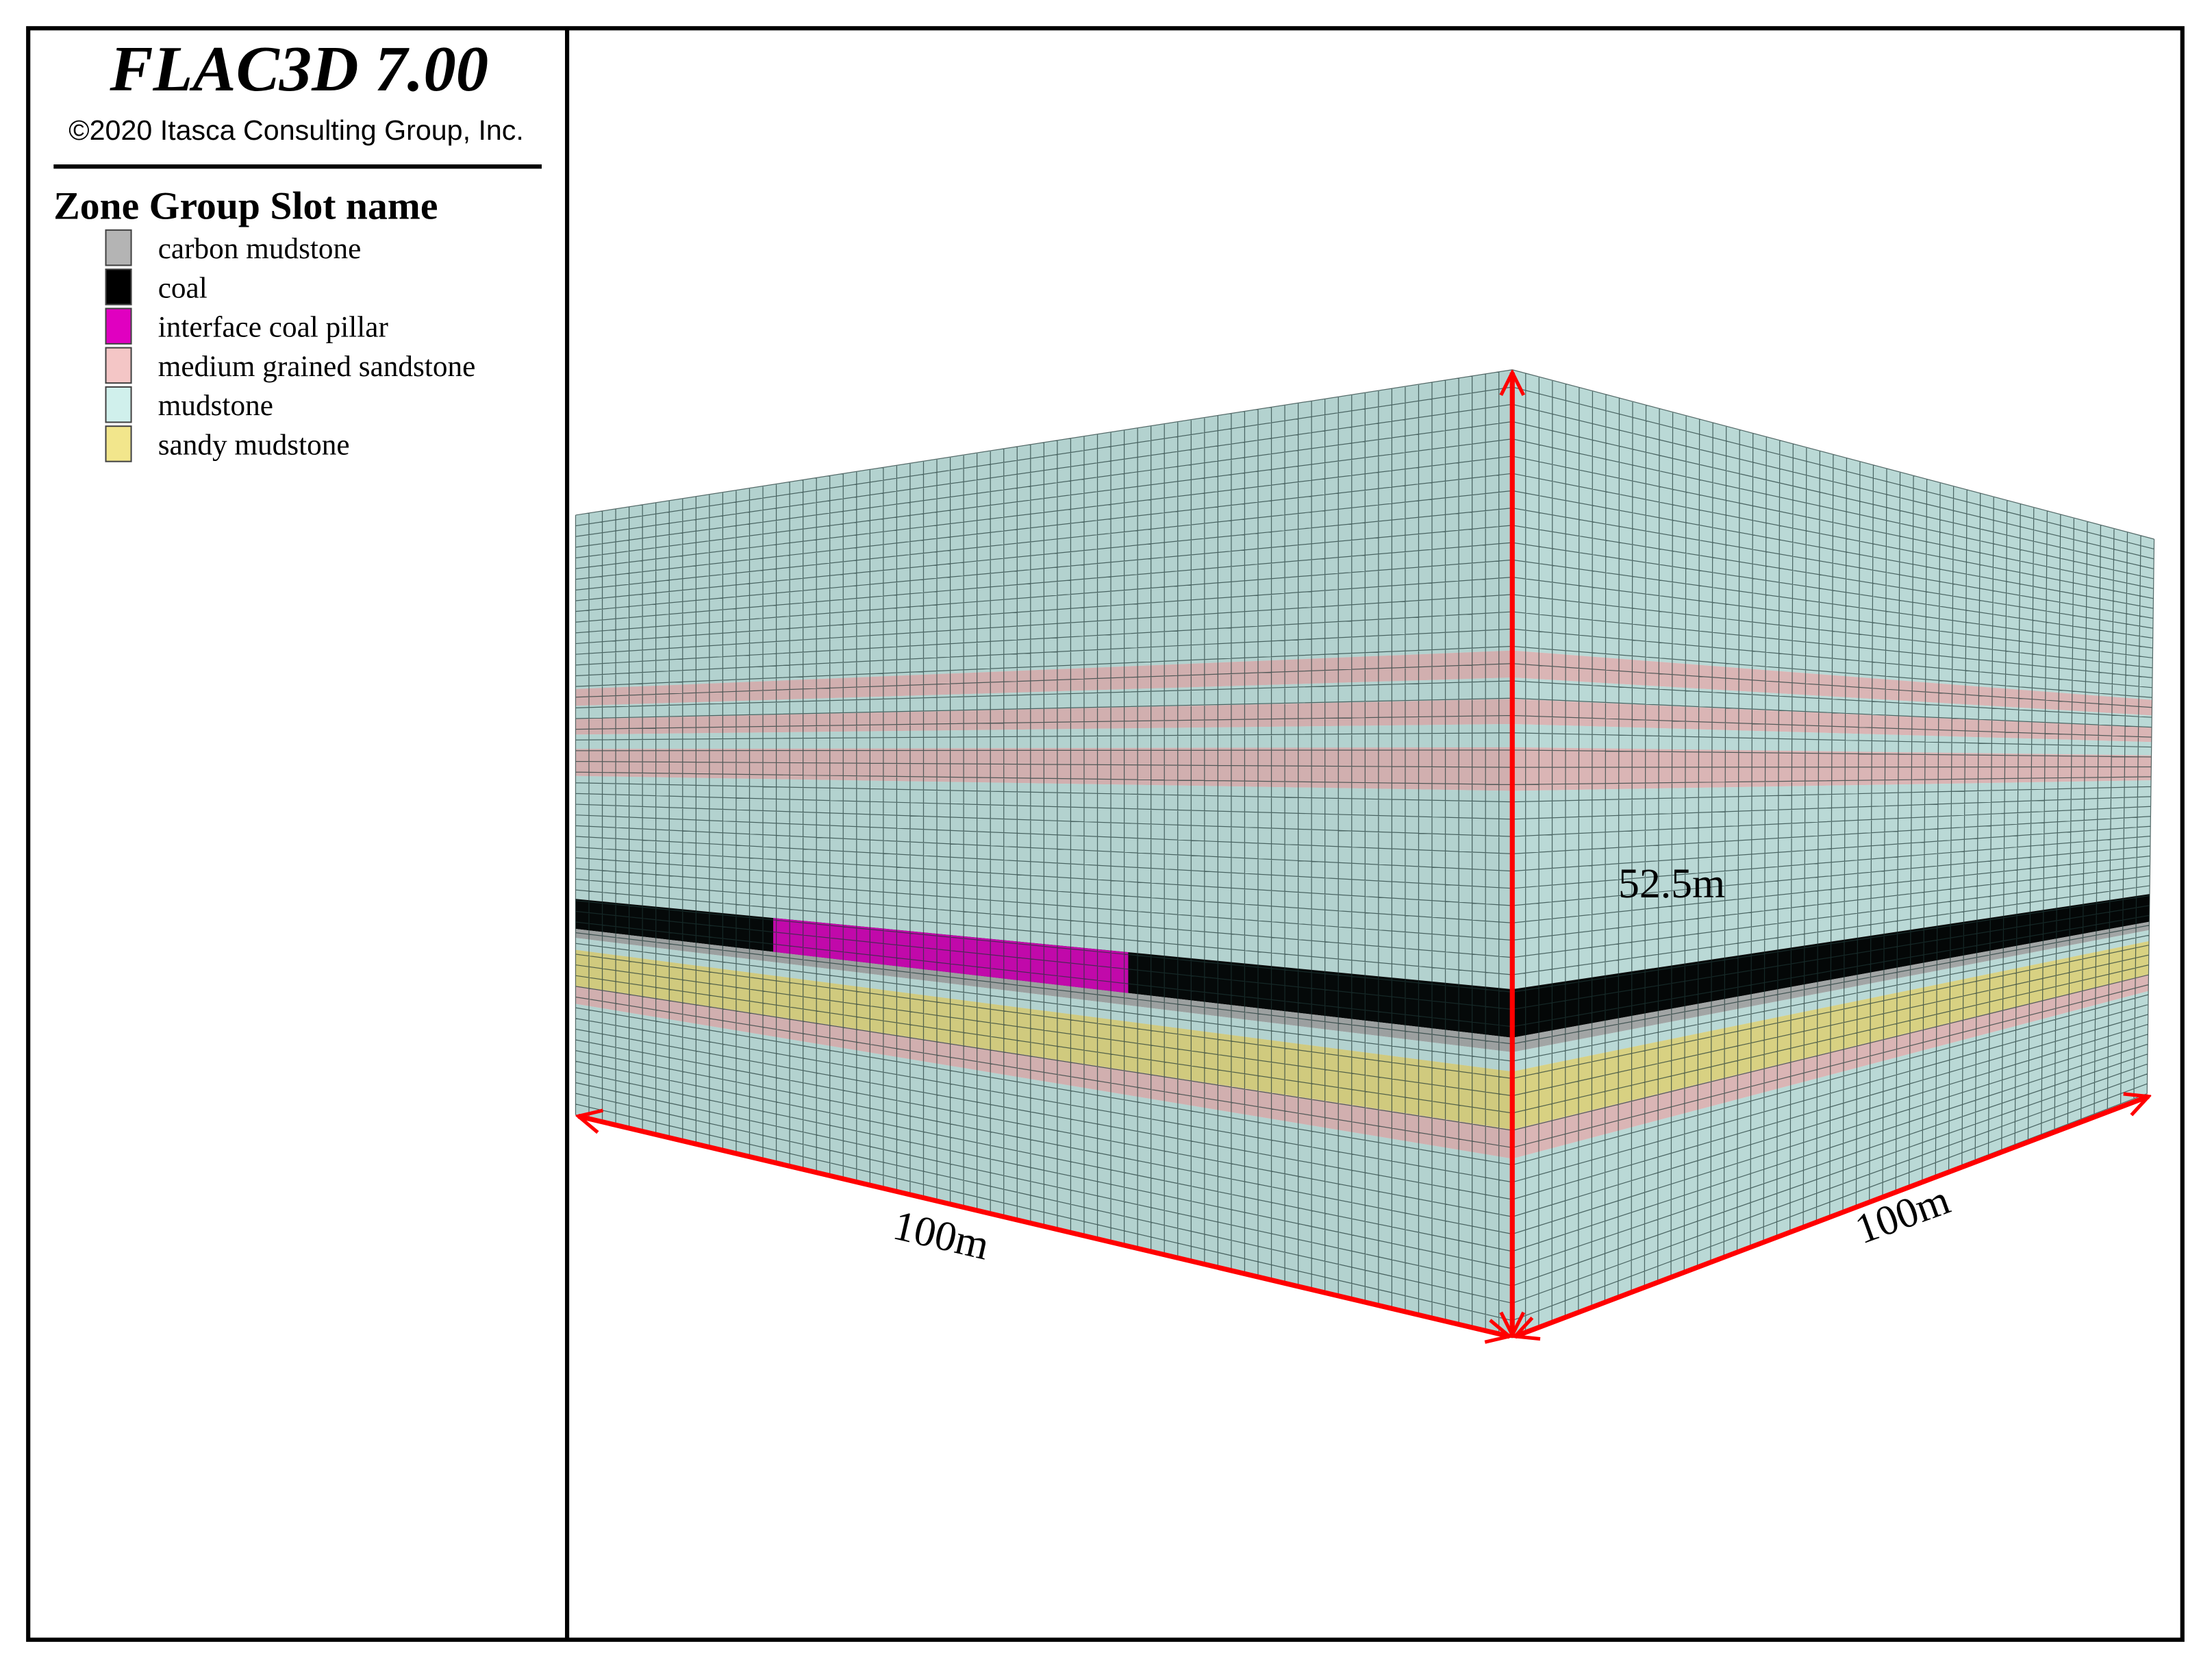  Describe the element at coordinates (183, 287) in the screenshot. I see `legend-label: coal` at that location.